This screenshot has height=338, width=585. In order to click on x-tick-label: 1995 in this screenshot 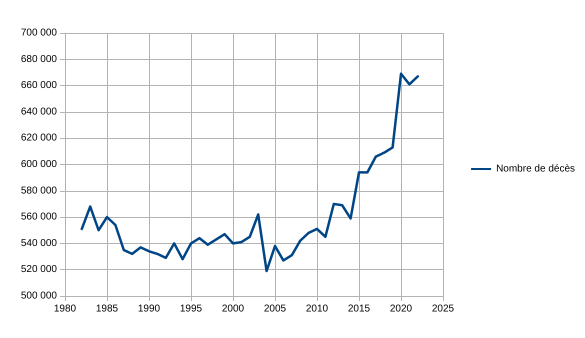, I will do `click(191, 309)`.